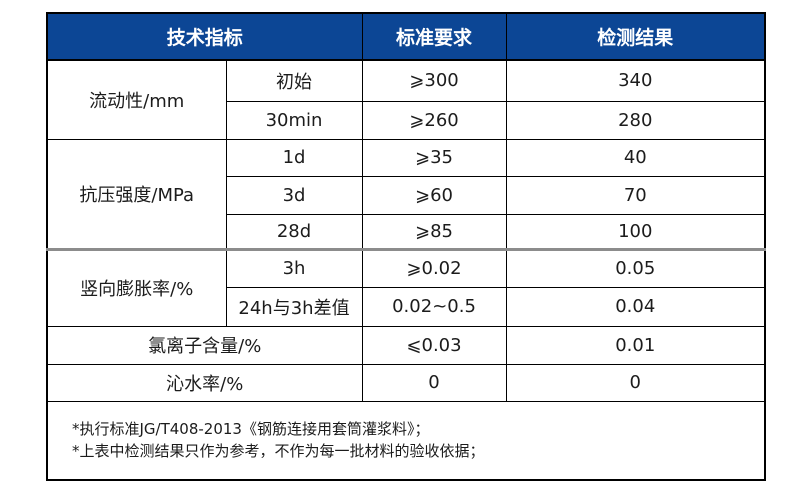  What do you see at coordinates (136, 99) in the screenshot?
I see `cell-fluidity-label: 流动性/mm` at bounding box center [136, 99].